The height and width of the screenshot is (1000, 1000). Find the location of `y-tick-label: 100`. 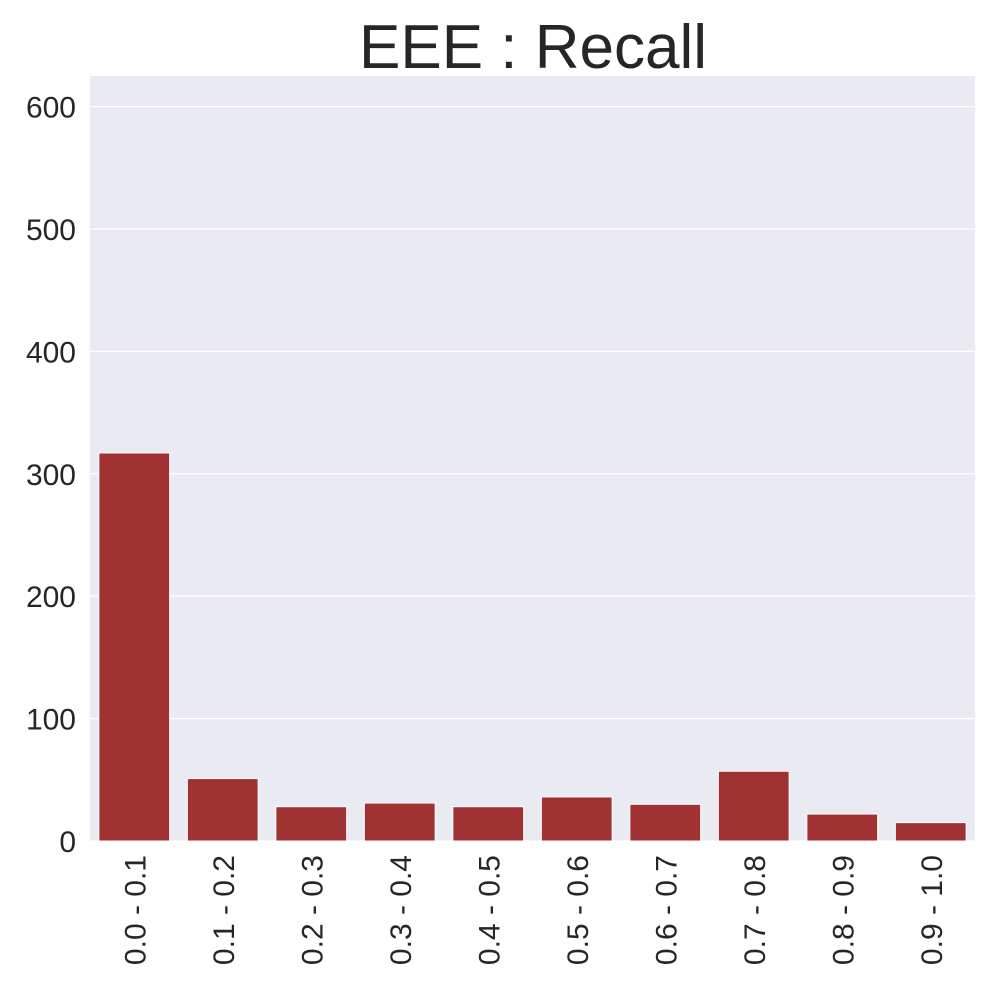

y-tick-label: 100 is located at coordinates (51, 720).